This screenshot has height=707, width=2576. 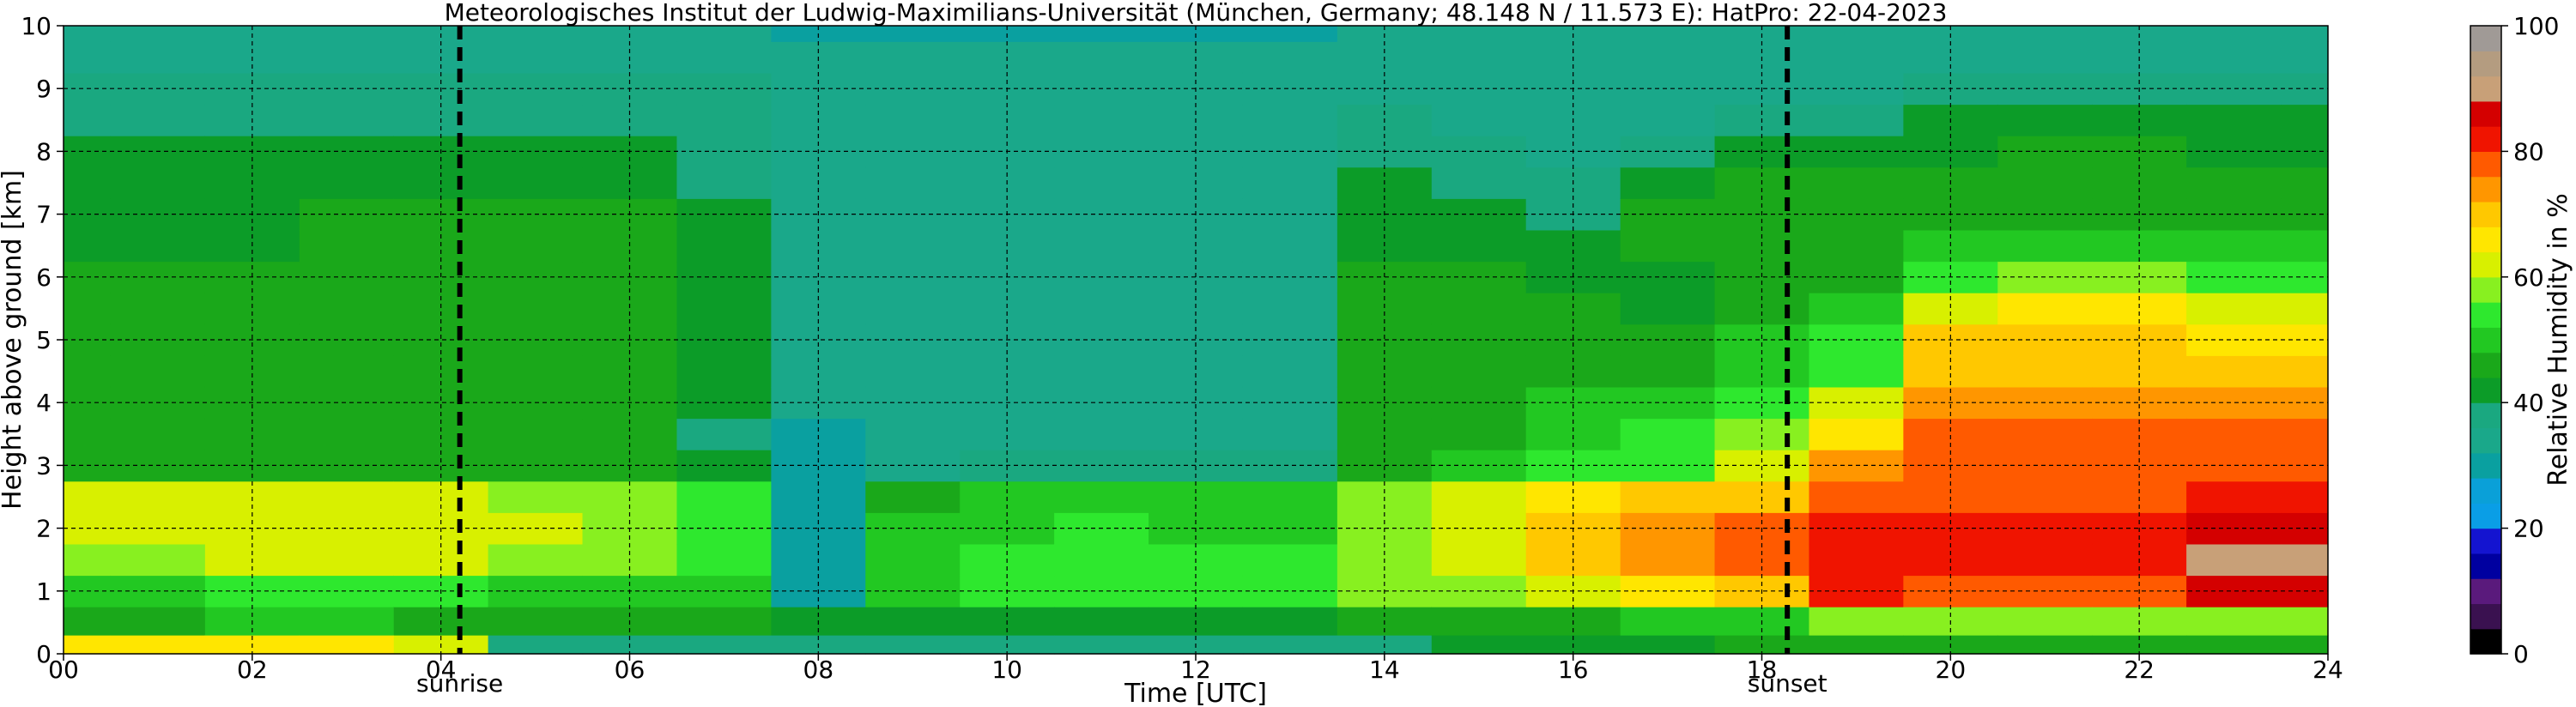 What do you see at coordinates (2327, 670) in the screenshot?
I see `x-tick-label: 24` at bounding box center [2327, 670].